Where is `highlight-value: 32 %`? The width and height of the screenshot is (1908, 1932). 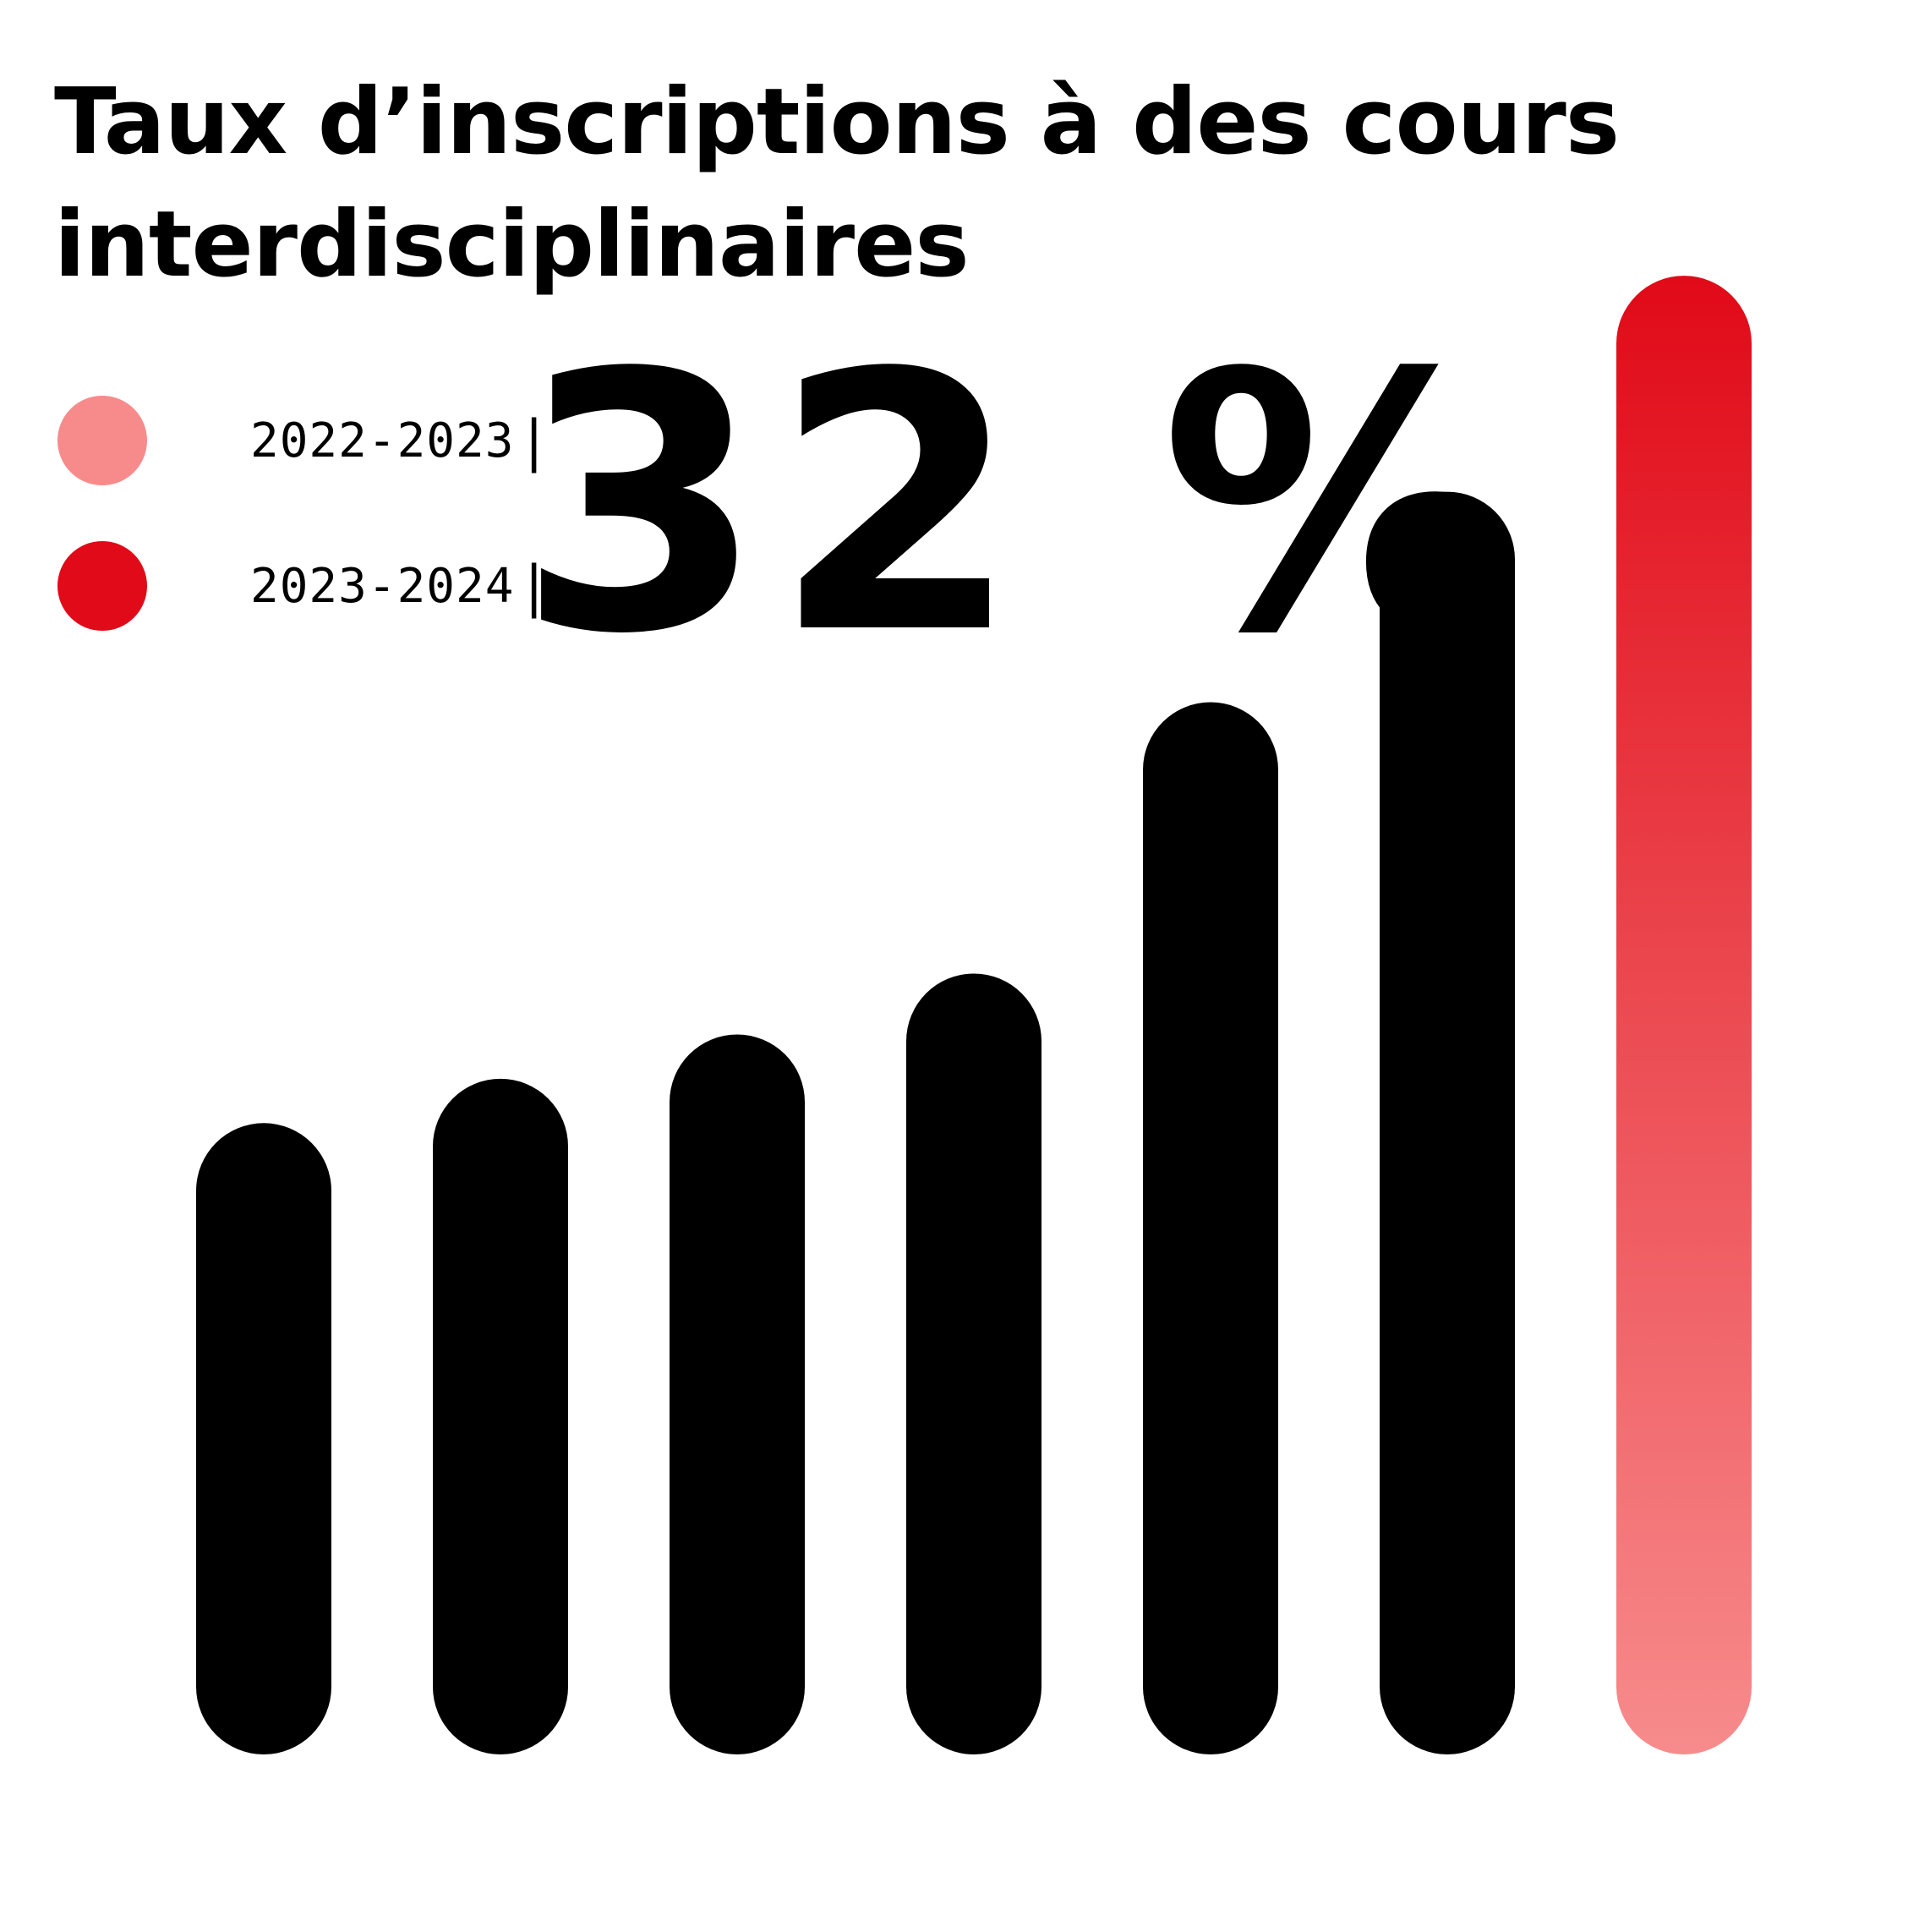 highlight-value: 32 % is located at coordinates (1021, 505).